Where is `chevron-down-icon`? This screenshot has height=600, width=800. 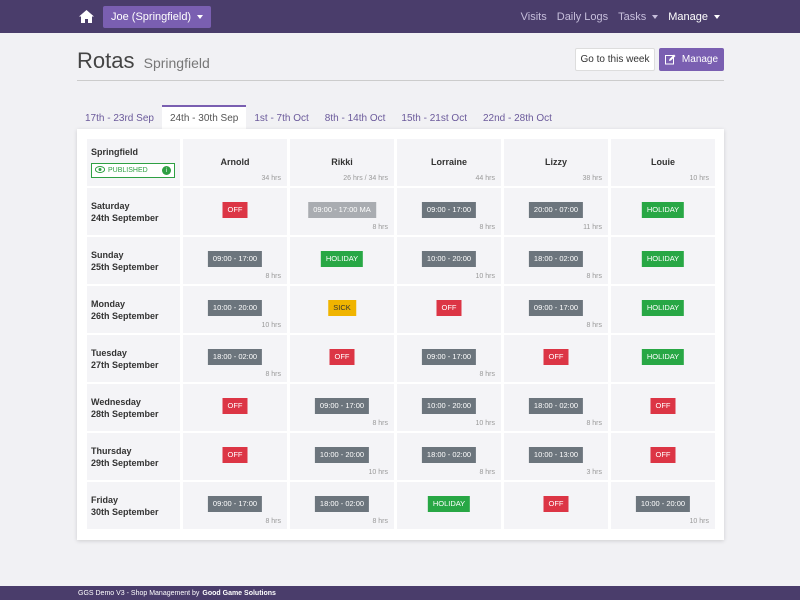 chevron-down-icon is located at coordinates (717, 16).